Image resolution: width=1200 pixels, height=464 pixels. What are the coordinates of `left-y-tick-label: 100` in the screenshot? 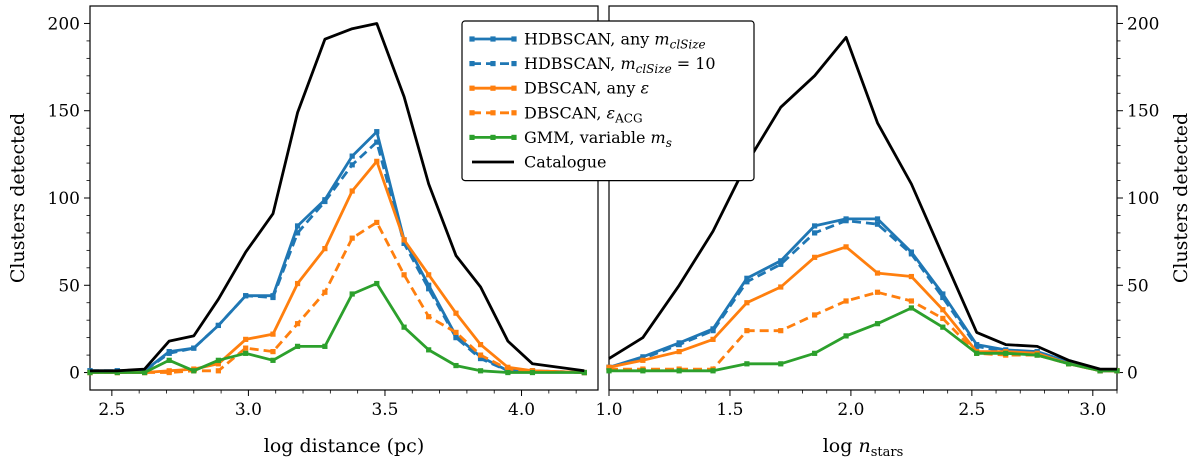 It's located at (64, 199).